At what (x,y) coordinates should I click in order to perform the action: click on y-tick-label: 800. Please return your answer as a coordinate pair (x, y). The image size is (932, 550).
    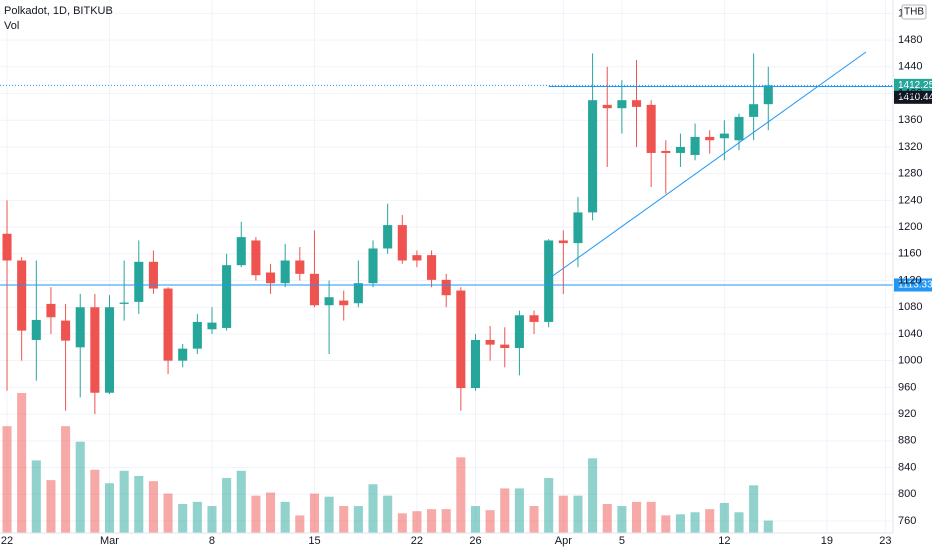
    Looking at the image, I should click on (907, 494).